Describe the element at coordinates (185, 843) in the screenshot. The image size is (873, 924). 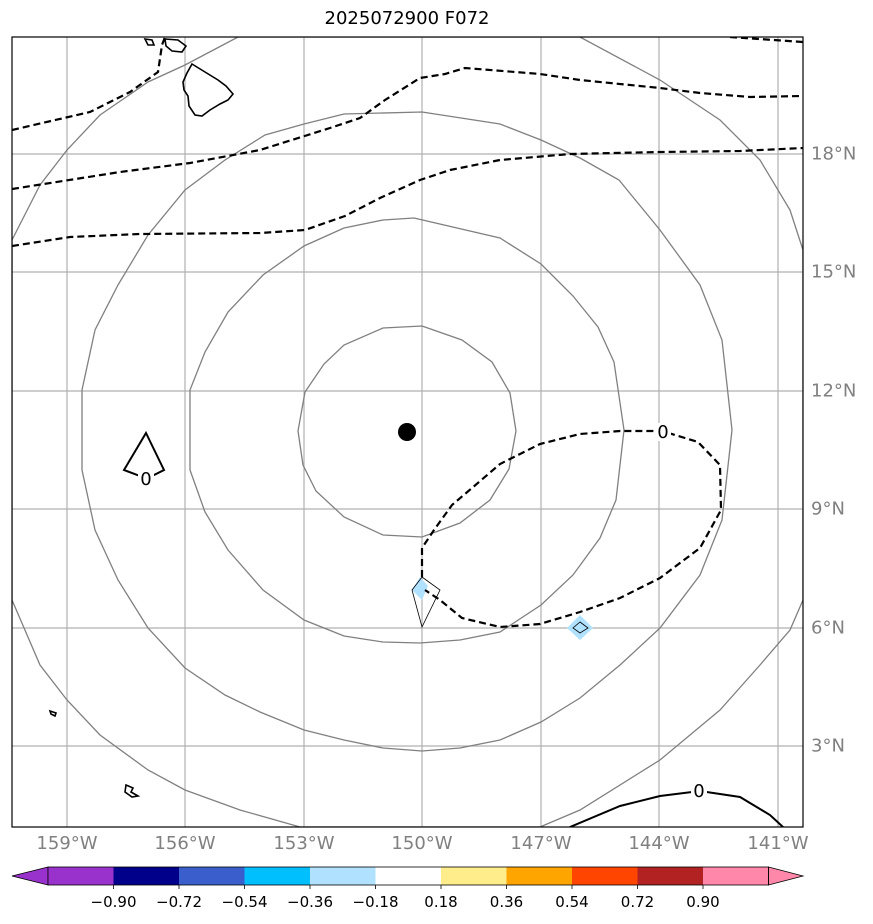
I see `lon-label-156w: 156°W` at that location.